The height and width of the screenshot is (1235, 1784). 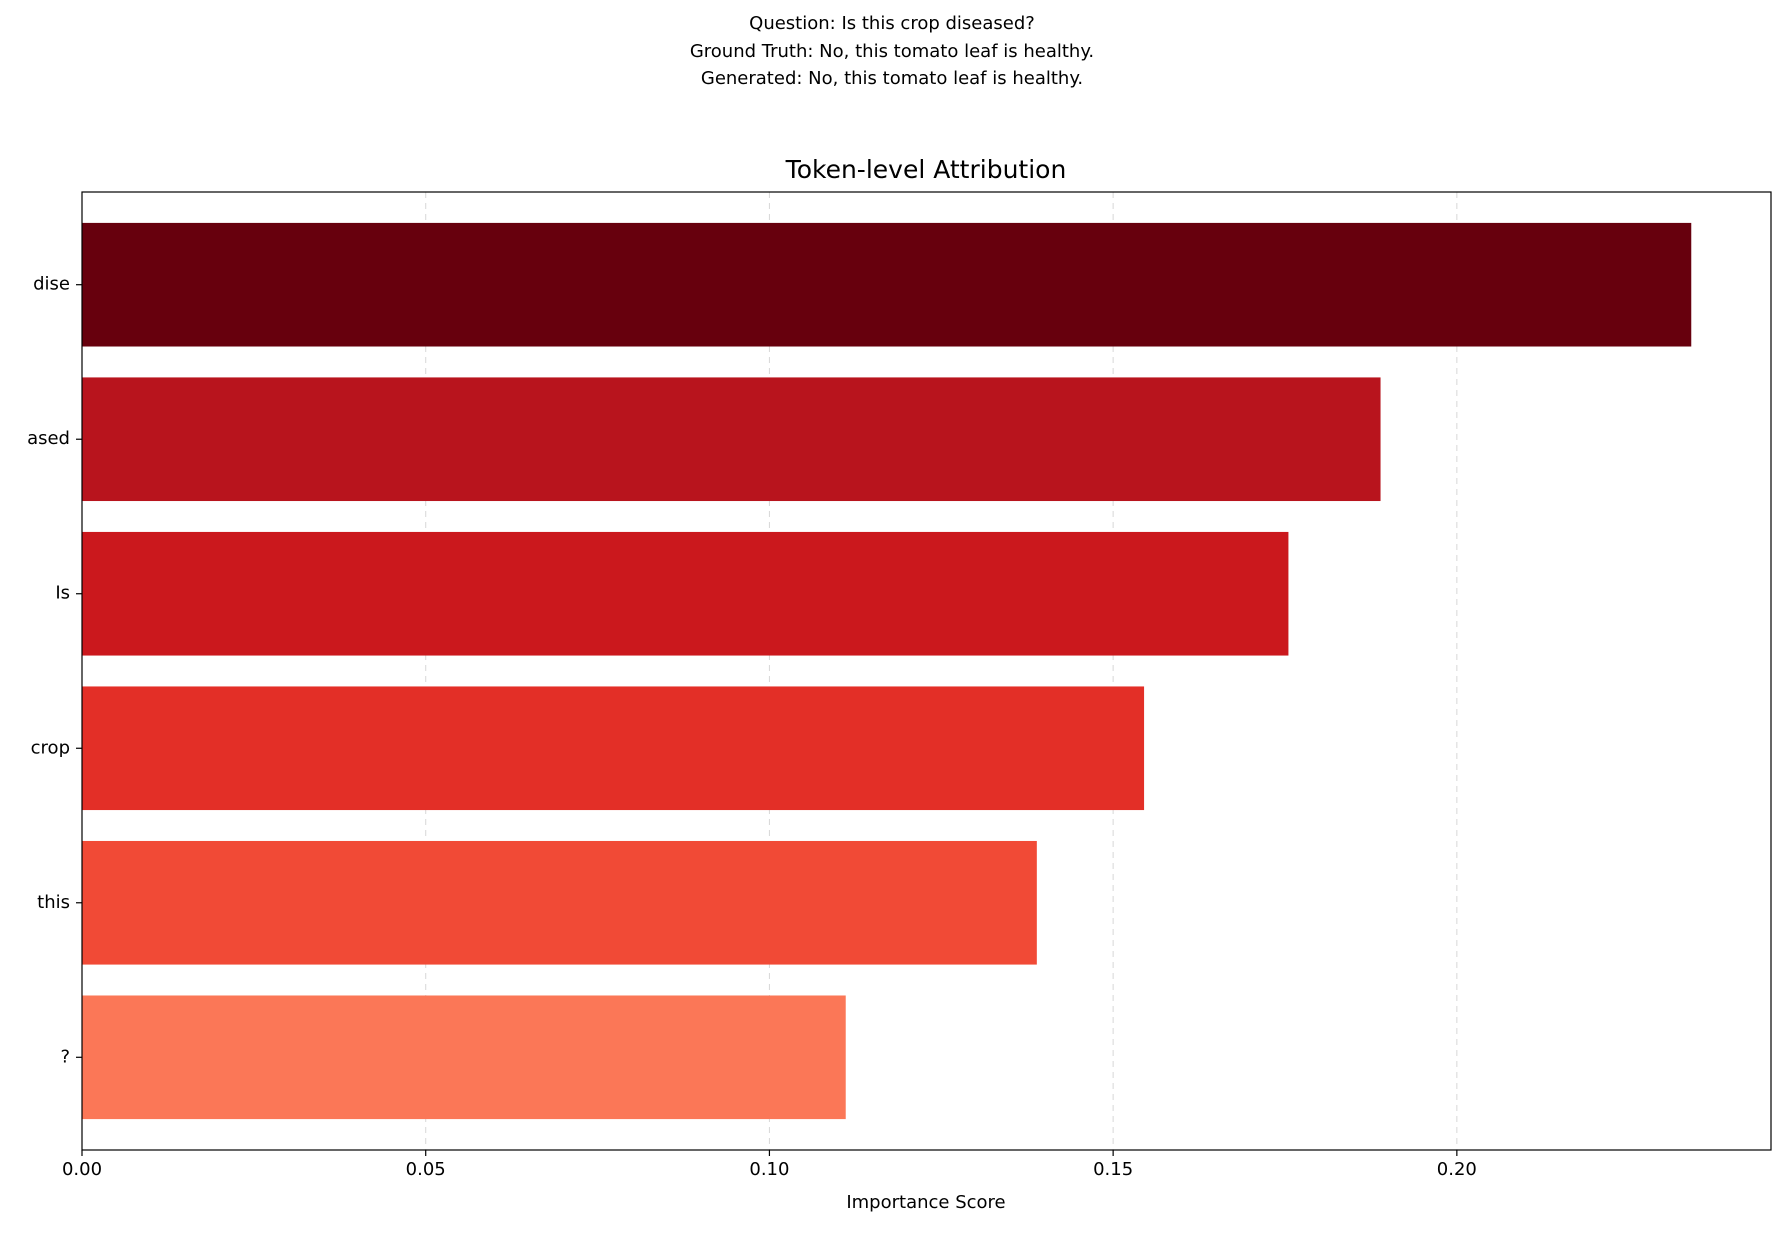 What do you see at coordinates (925, 1202) in the screenshot?
I see `x-axis-label: Importance Score` at bounding box center [925, 1202].